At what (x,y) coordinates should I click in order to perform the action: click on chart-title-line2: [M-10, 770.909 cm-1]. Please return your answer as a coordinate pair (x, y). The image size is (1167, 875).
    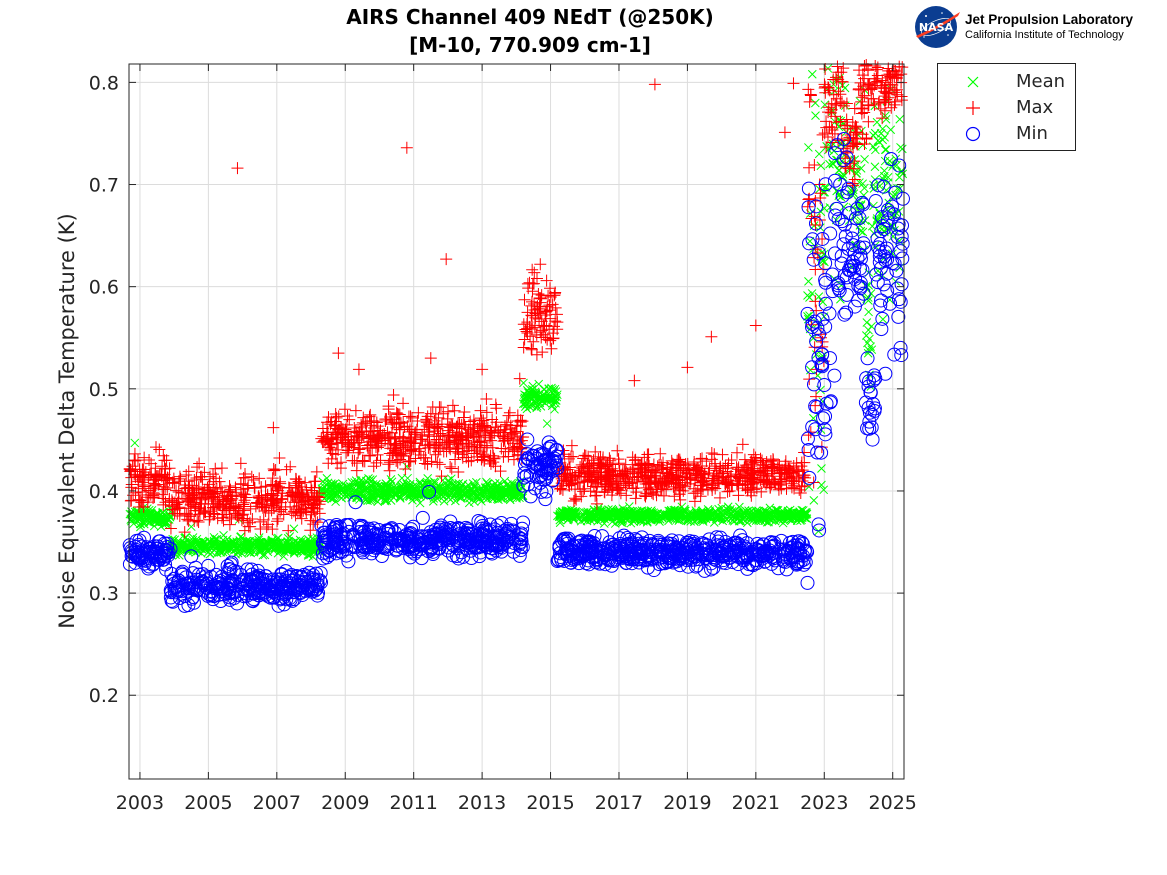
    Looking at the image, I should click on (530, 45).